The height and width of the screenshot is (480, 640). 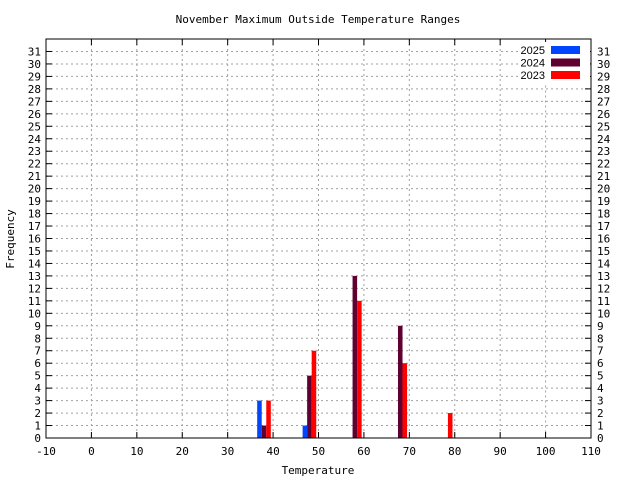 What do you see at coordinates (34, 89) in the screenshot?
I see `y-tick-label-left: 28` at bounding box center [34, 89].